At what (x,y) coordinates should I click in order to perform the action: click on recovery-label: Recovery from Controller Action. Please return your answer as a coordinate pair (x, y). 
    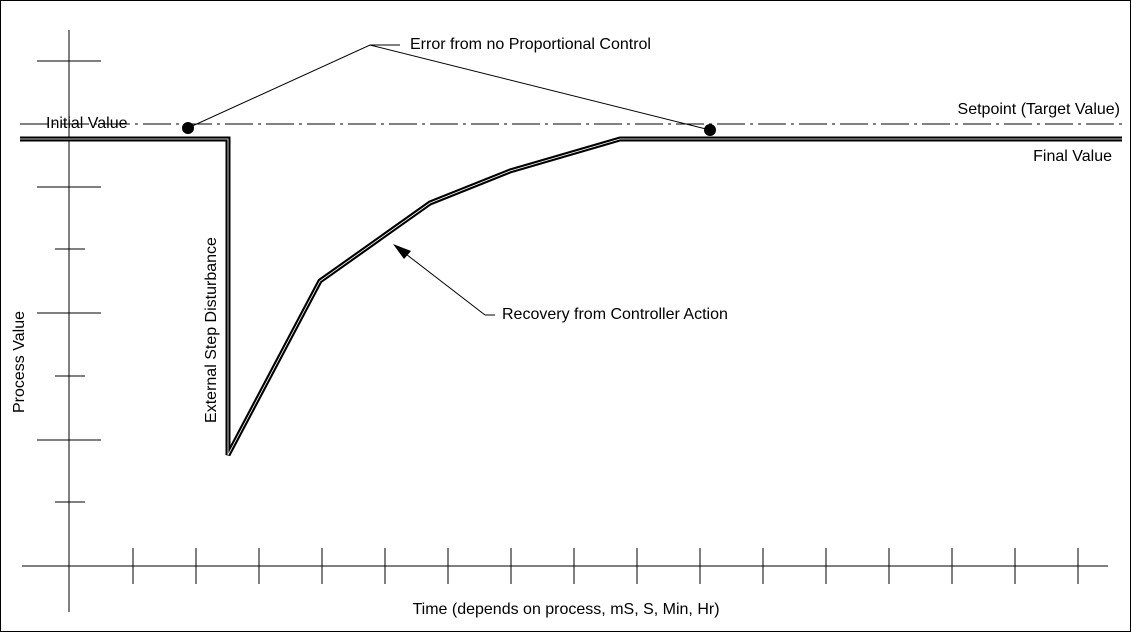
    Looking at the image, I should click on (615, 314).